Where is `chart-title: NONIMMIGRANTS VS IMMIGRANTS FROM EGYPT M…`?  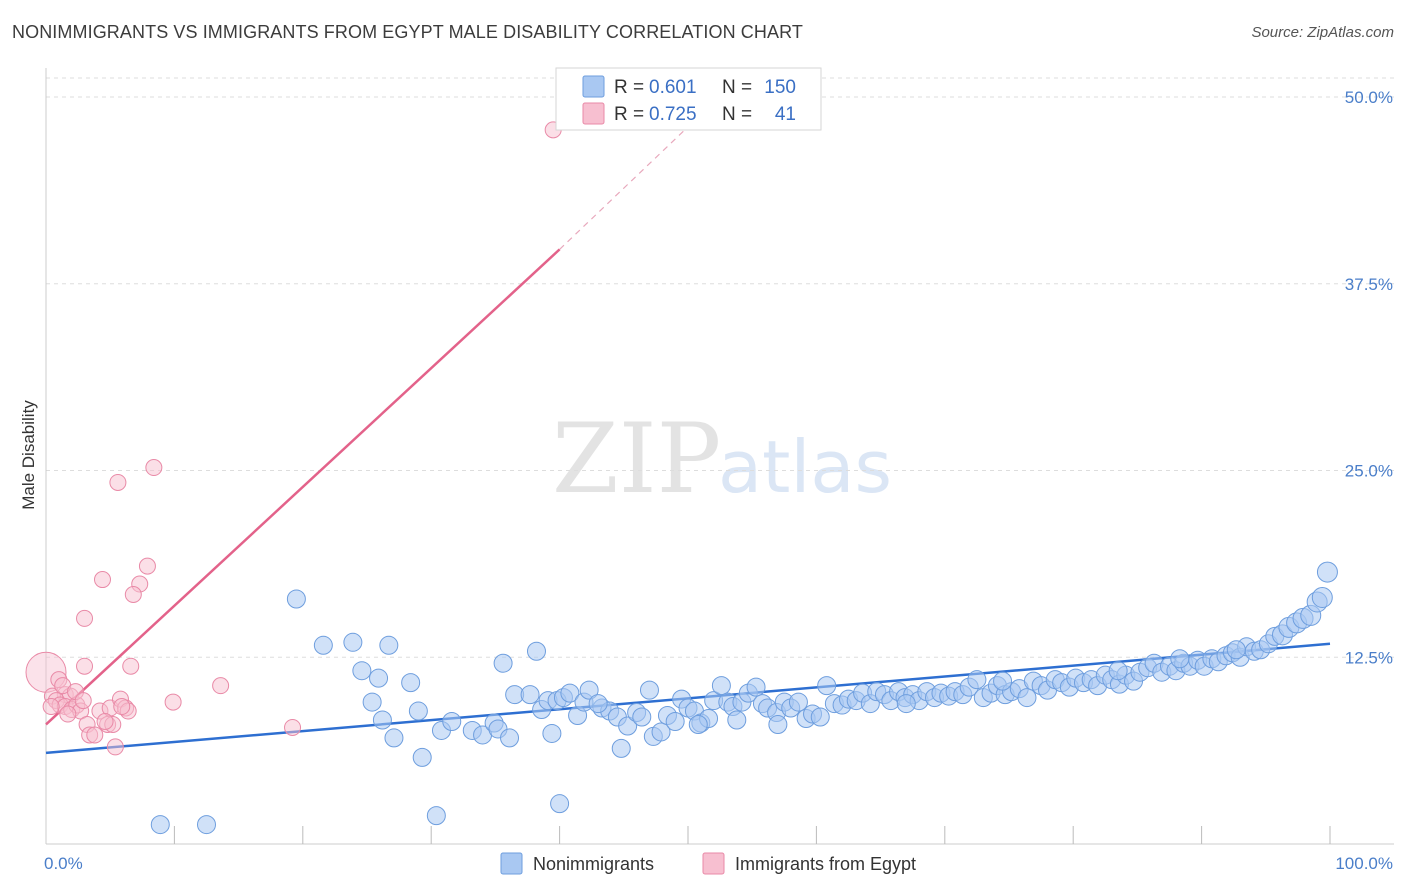
chart-title: NONIMMIGRANTS VS IMMIGRANTS FROM EGYPT M… is located at coordinates (407, 32).